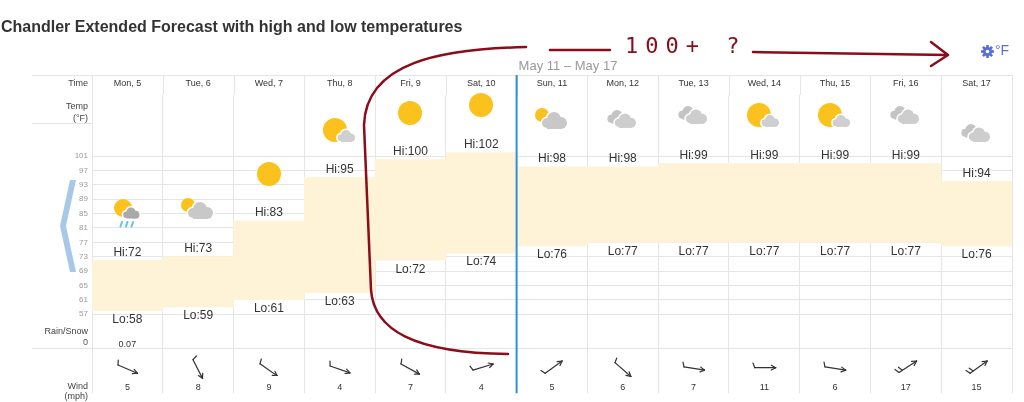 The height and width of the screenshot is (402, 1024). Describe the element at coordinates (85, 342) in the screenshot. I see `text: 0` at that location.